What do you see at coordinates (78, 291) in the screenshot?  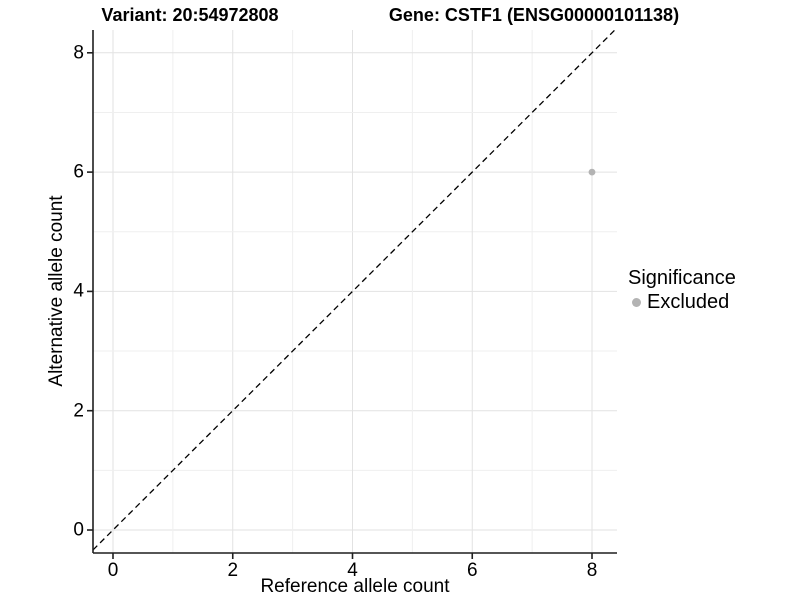 I see `y-tick-label: 4` at bounding box center [78, 291].